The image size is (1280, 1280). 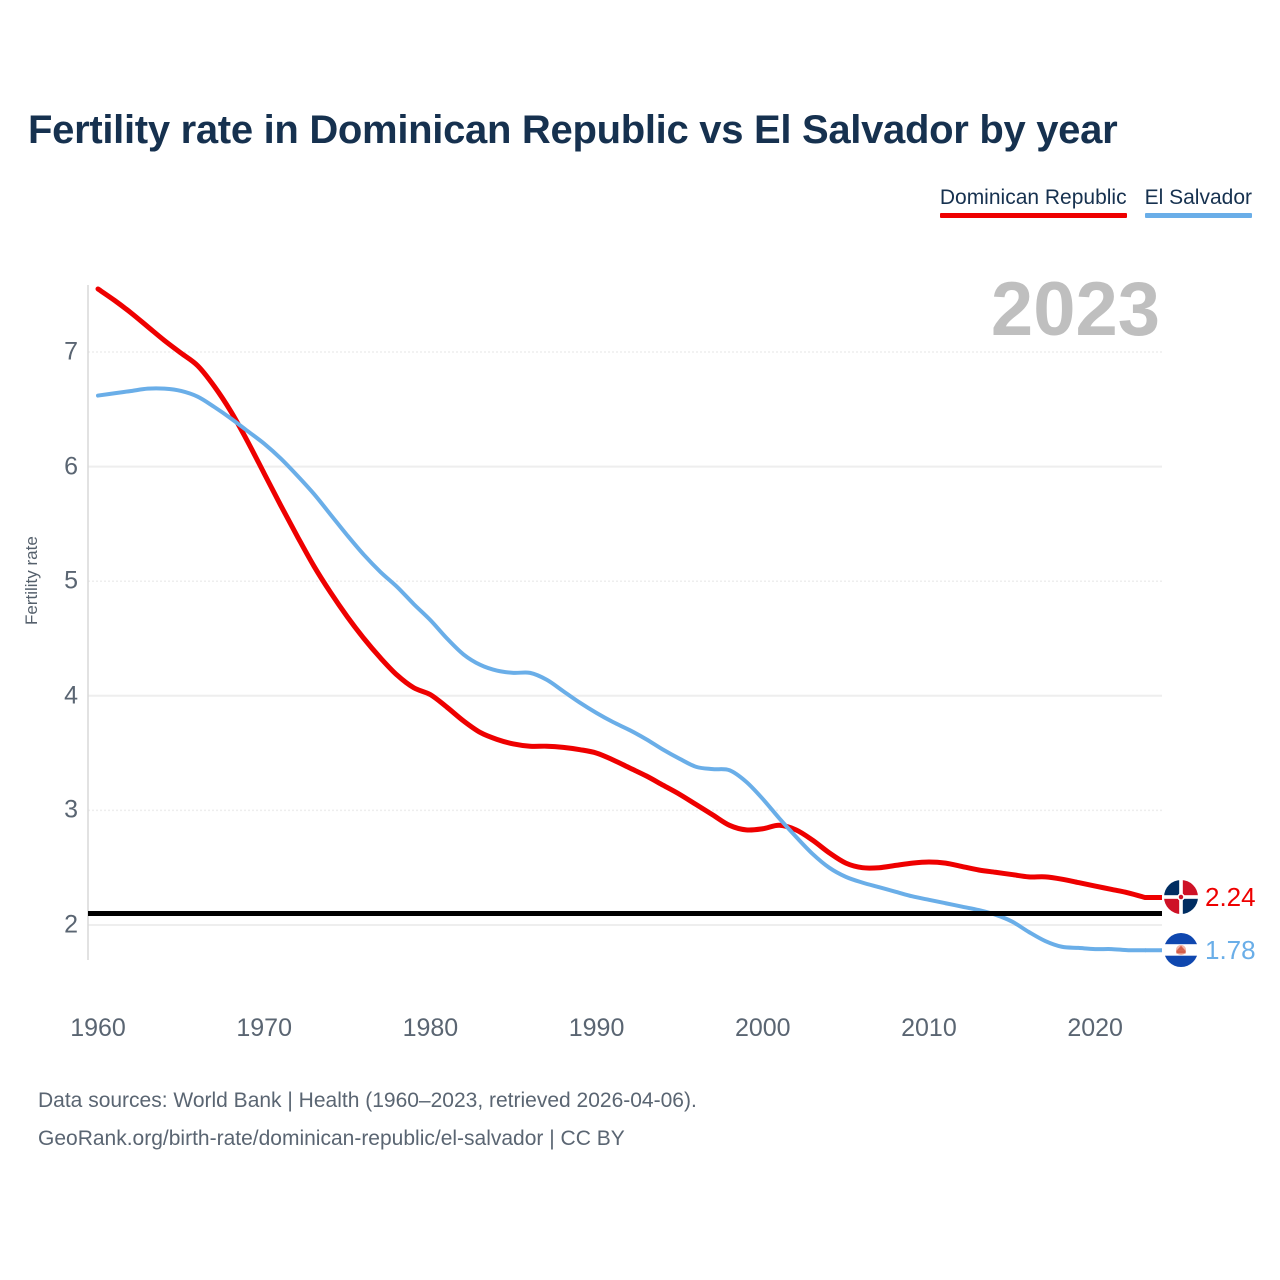 What do you see at coordinates (1075, 309) in the screenshot?
I see `year-watermark: 2023` at bounding box center [1075, 309].